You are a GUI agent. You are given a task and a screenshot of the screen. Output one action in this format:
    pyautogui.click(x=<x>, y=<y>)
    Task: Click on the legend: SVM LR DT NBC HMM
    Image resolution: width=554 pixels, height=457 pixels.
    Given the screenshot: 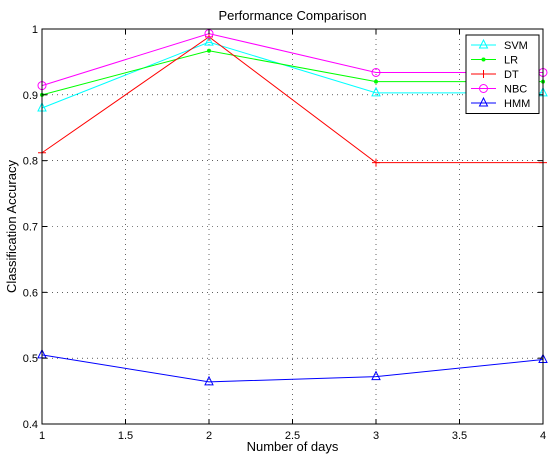 What is the action you would take?
    pyautogui.click(x=502, y=74)
    